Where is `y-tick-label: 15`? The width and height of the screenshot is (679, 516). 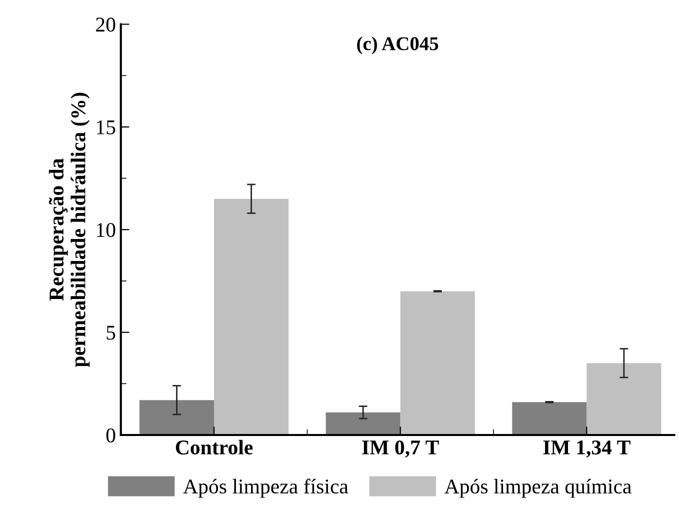
y-tick-label: 15 is located at coordinates (106, 127).